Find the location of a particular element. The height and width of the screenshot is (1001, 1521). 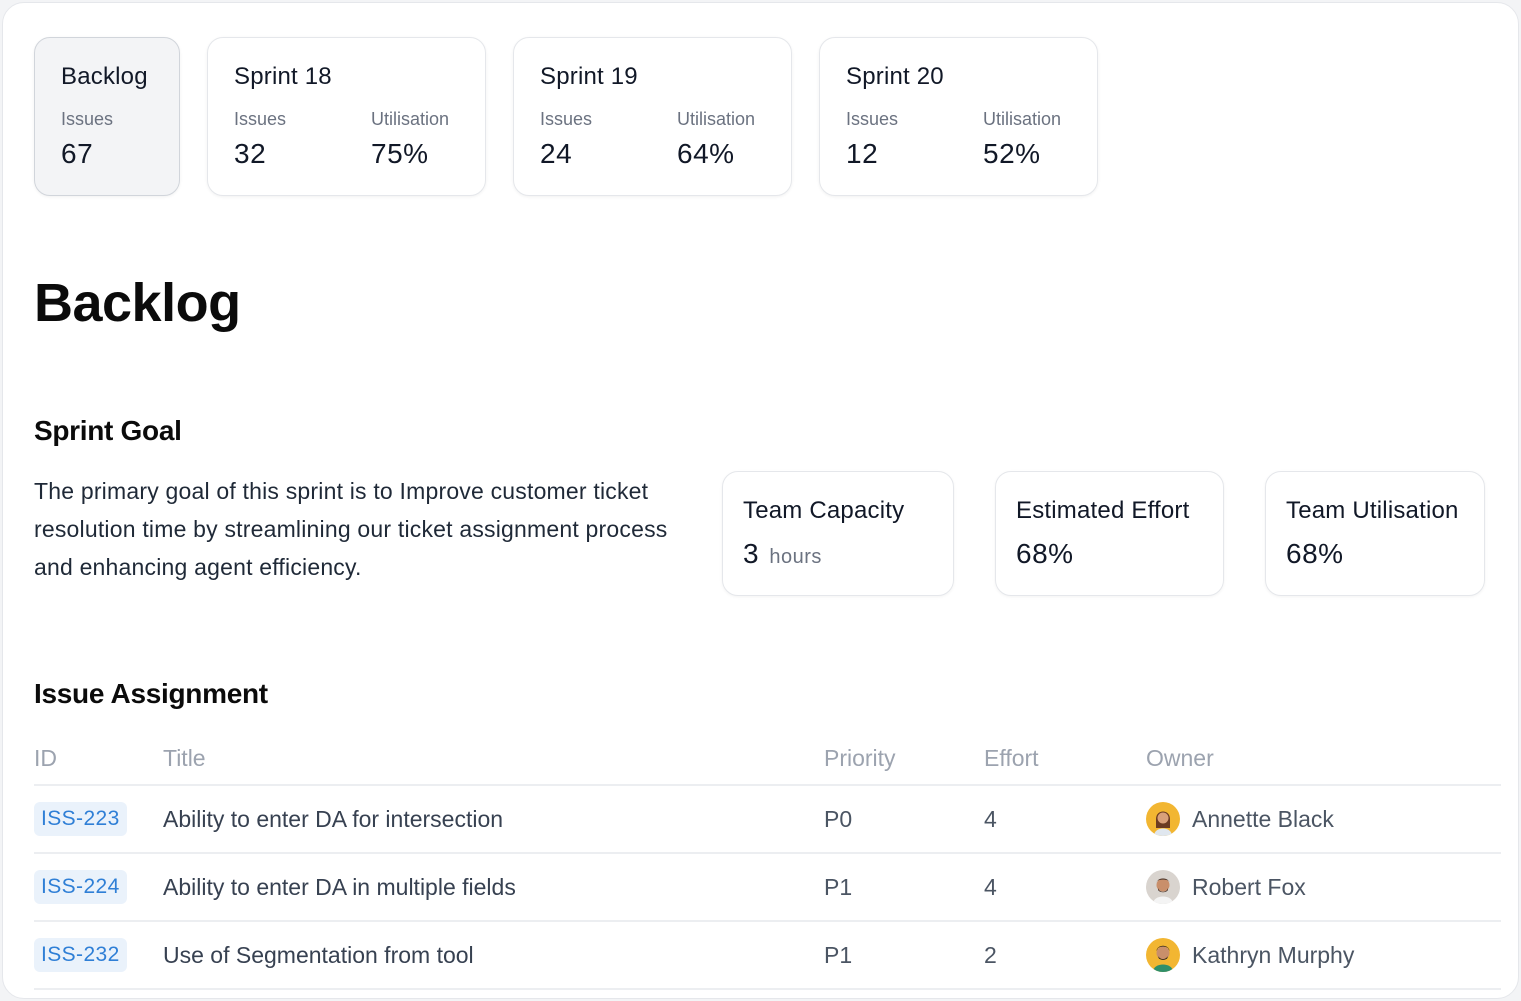

tab-stats: Issues 32 Utilisation 75% is located at coordinates (346, 139).